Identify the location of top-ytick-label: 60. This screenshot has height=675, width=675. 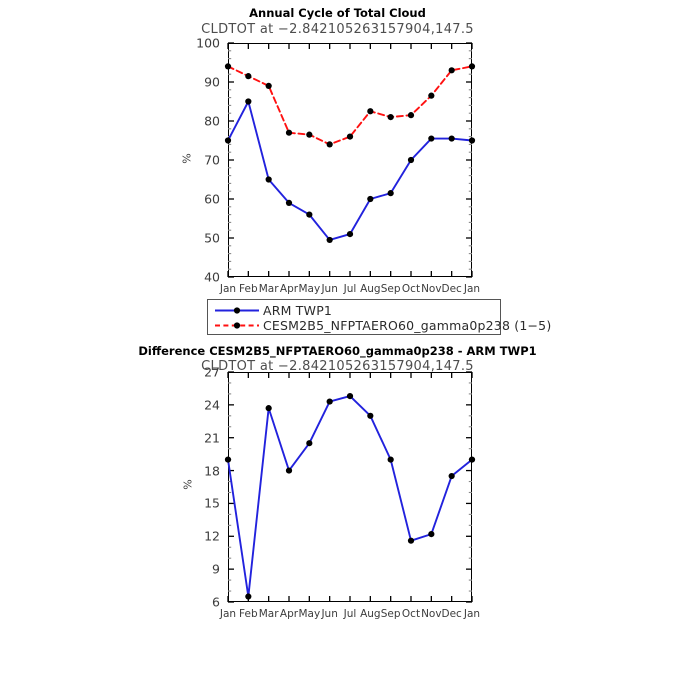
(212, 199).